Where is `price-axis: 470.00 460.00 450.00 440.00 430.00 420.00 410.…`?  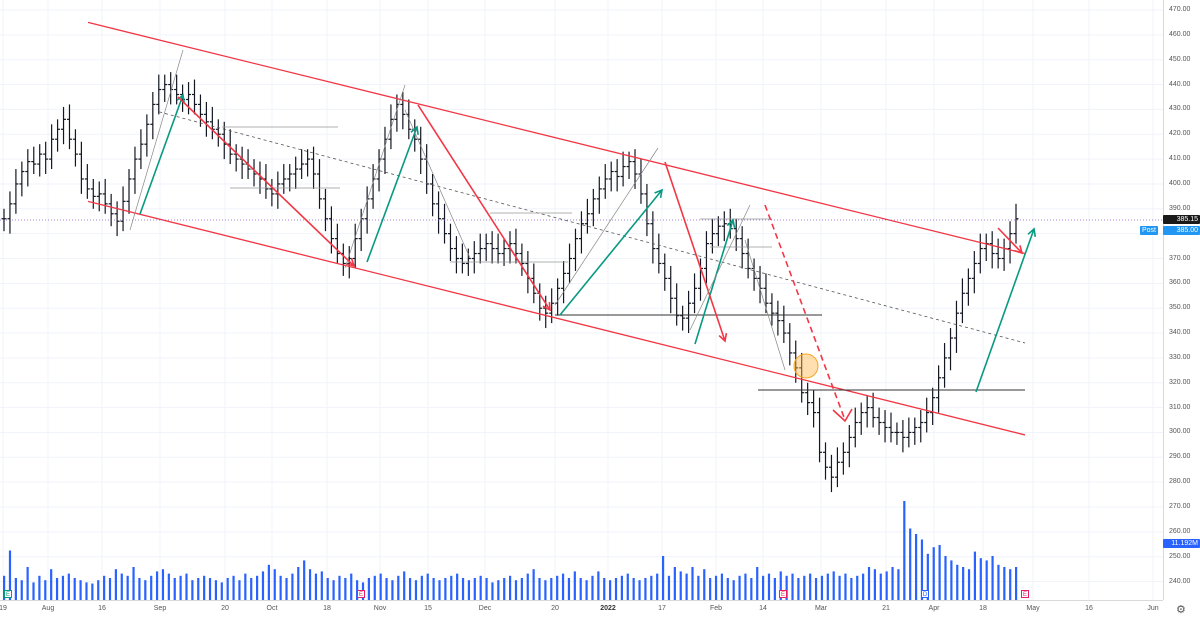
price-axis: 470.00 460.00 450.00 440.00 430.00 420.00 410.… is located at coordinates (1181, 300).